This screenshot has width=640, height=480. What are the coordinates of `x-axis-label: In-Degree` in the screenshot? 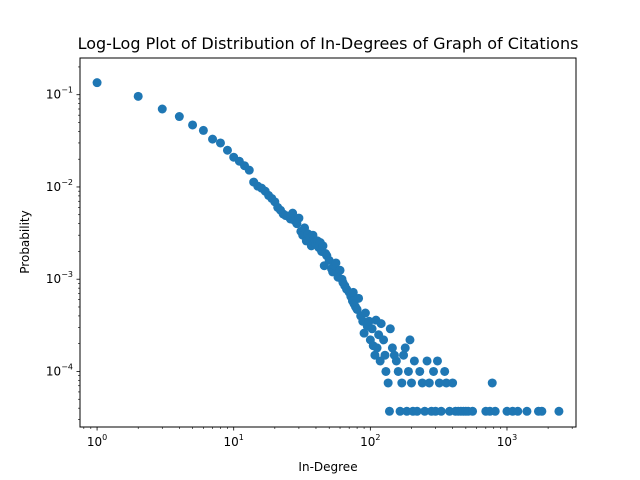 It's located at (327, 467).